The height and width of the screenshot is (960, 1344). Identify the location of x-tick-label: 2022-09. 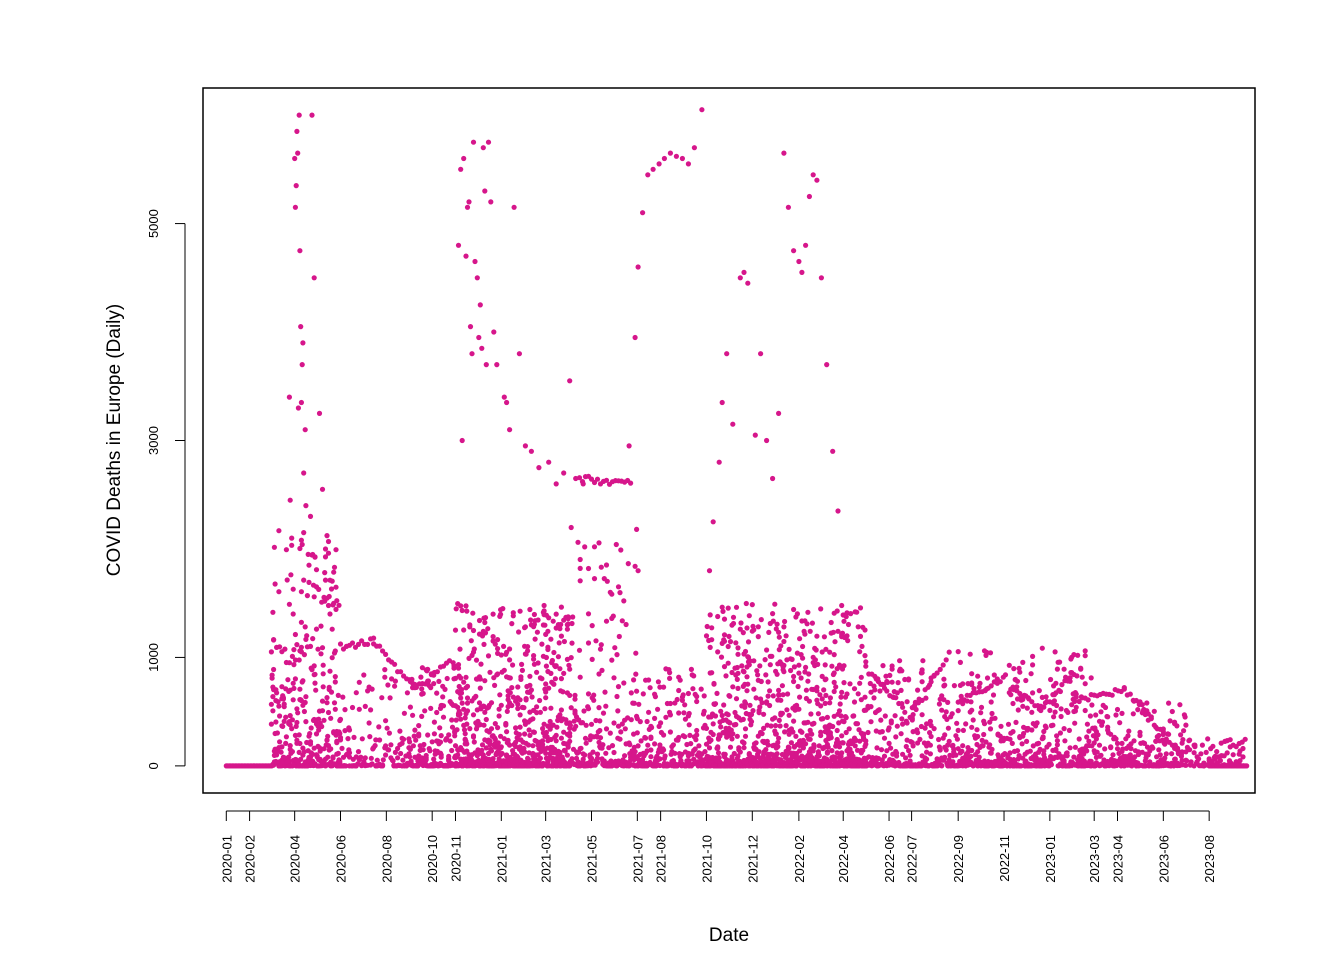
(958, 859).